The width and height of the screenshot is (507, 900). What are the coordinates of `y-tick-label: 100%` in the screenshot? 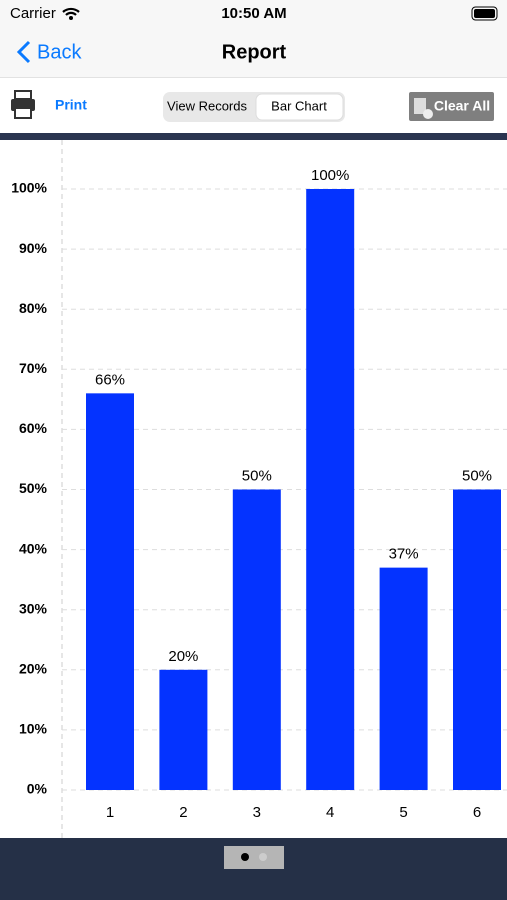 It's located at (29, 188).